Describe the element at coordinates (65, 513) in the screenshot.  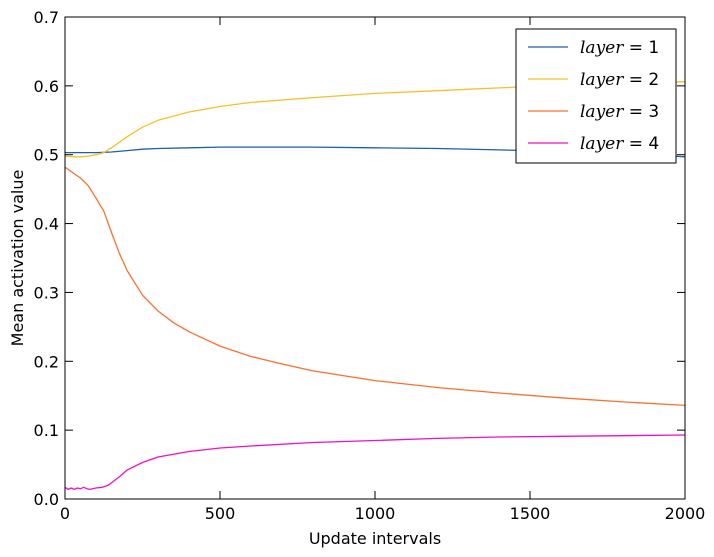
I see `x-tick-label: 0` at that location.